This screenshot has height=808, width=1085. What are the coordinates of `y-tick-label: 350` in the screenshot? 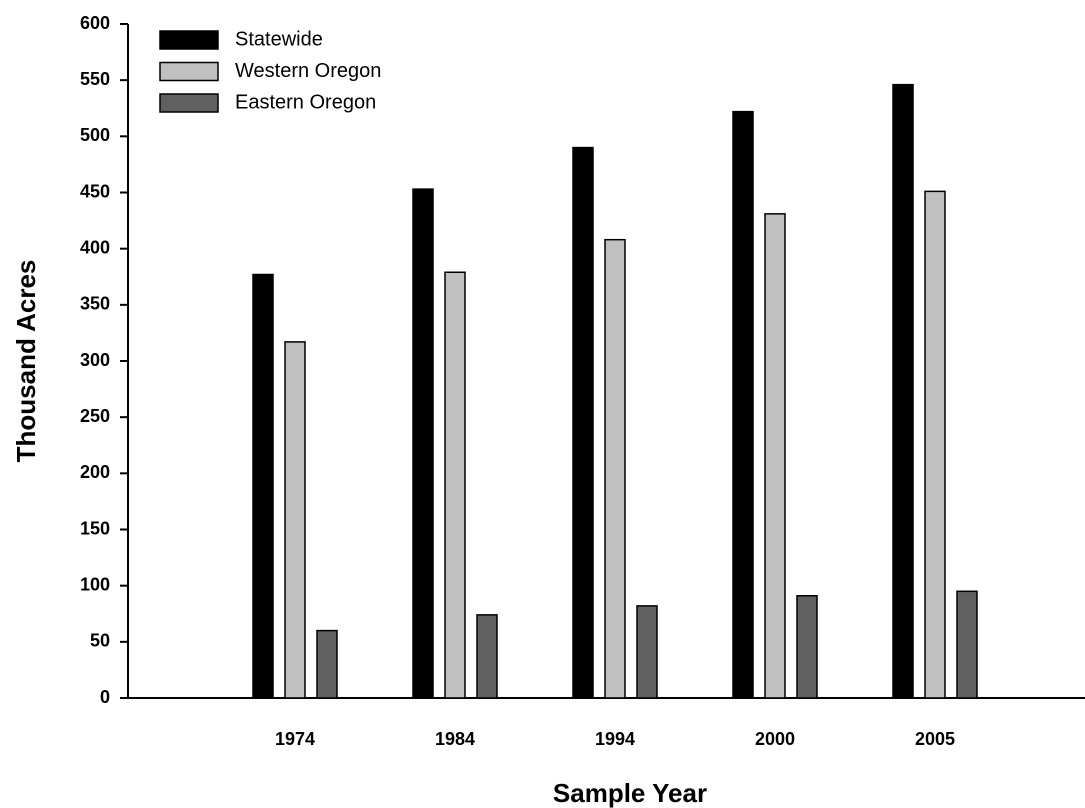 It's located at (95, 304).